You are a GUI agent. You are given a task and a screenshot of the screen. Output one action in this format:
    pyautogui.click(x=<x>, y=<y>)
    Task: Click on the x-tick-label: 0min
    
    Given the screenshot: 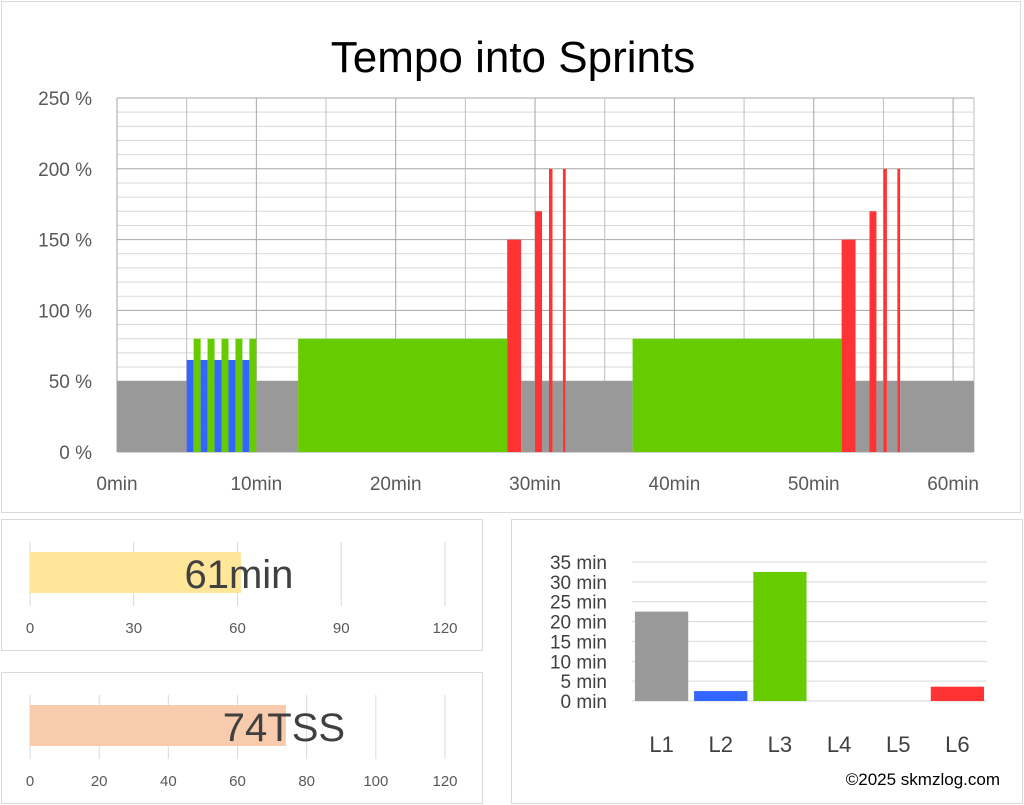 What is the action you would take?
    pyautogui.click(x=116, y=484)
    